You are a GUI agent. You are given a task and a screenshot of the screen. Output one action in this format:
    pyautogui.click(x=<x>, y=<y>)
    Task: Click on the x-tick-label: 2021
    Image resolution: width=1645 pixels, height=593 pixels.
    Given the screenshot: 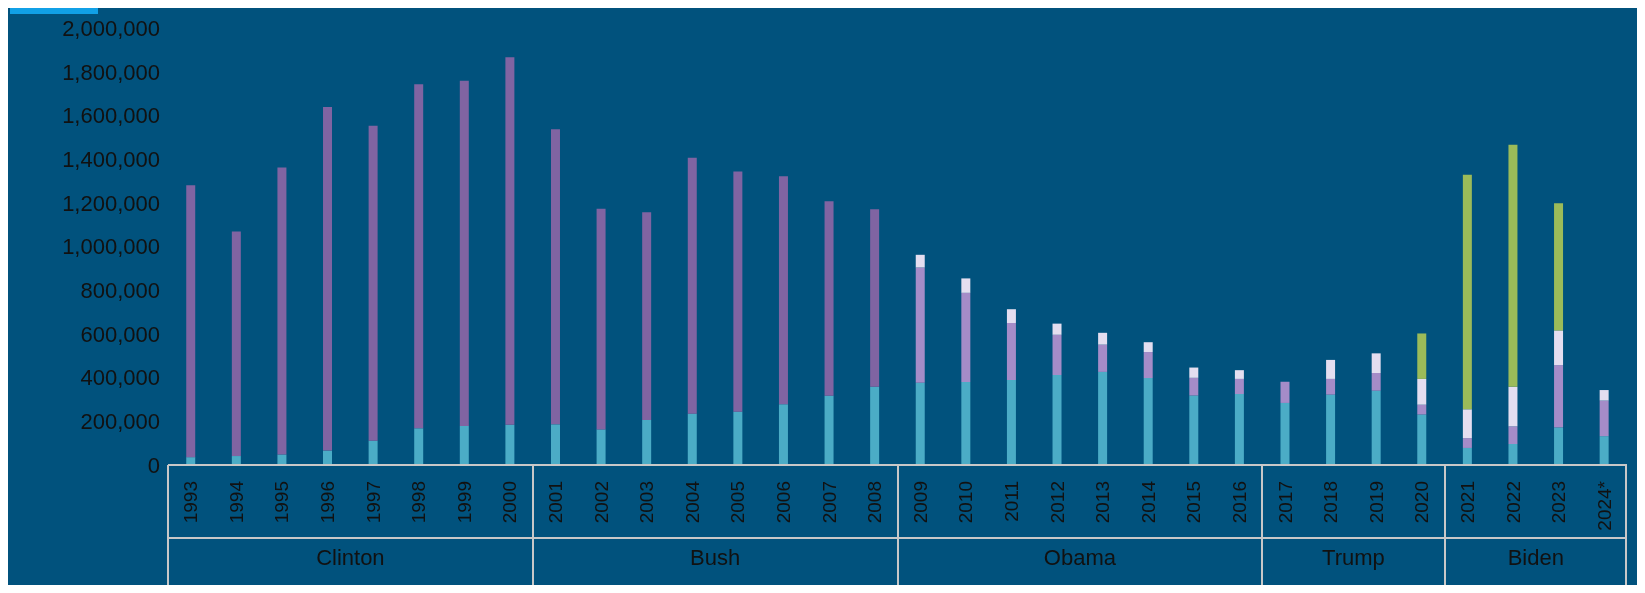 What is the action you would take?
    pyautogui.click(x=1467, y=502)
    